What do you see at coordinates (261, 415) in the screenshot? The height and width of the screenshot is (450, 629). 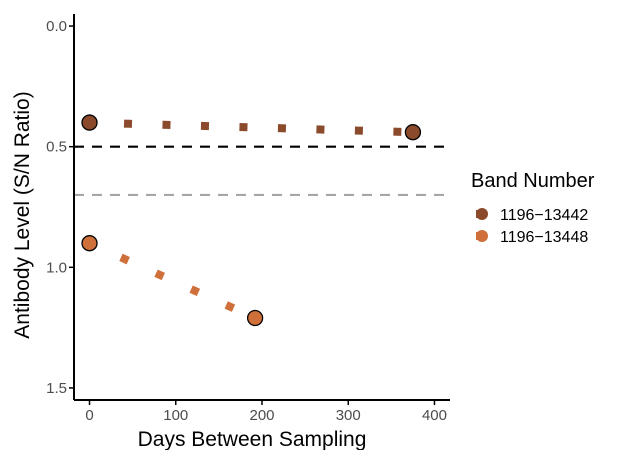 I see `x-tick-label: 200` at bounding box center [261, 415].